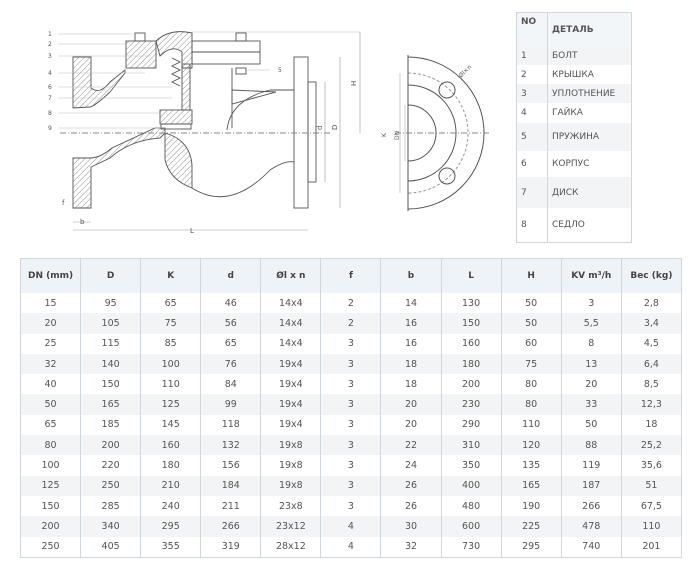 This screenshot has width=700, height=568. What do you see at coordinates (51, 343) in the screenshot?
I see `table-cell: 25` at bounding box center [51, 343].